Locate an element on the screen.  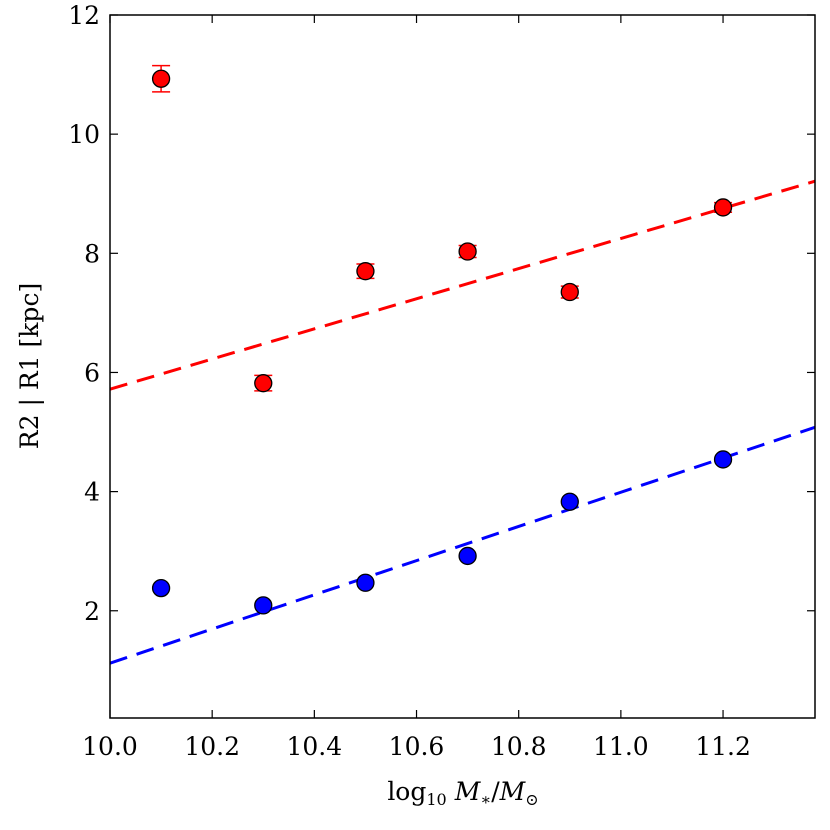
x-tick-label: 10.0 is located at coordinates (110, 746).